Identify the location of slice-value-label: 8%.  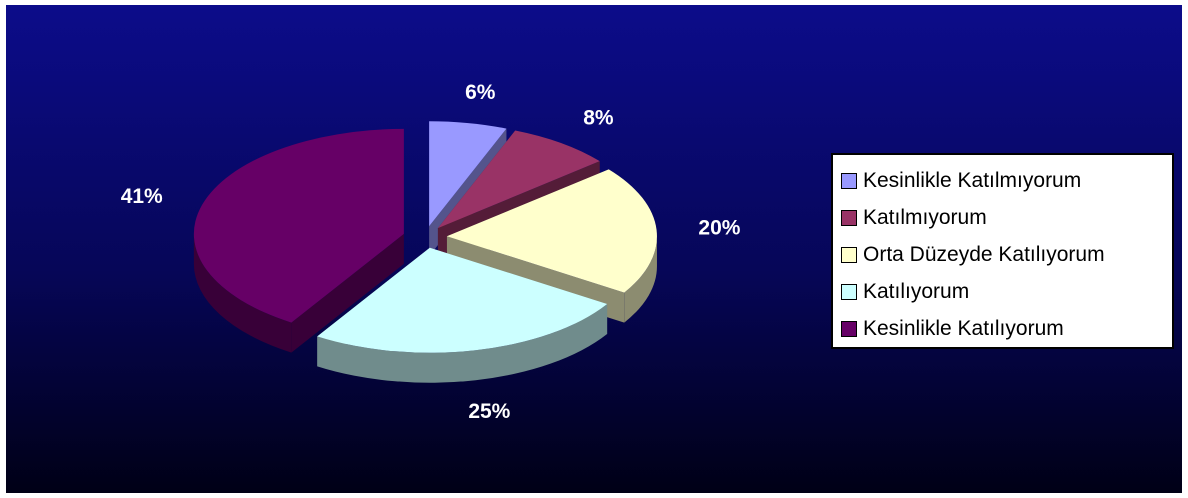
(598, 118).